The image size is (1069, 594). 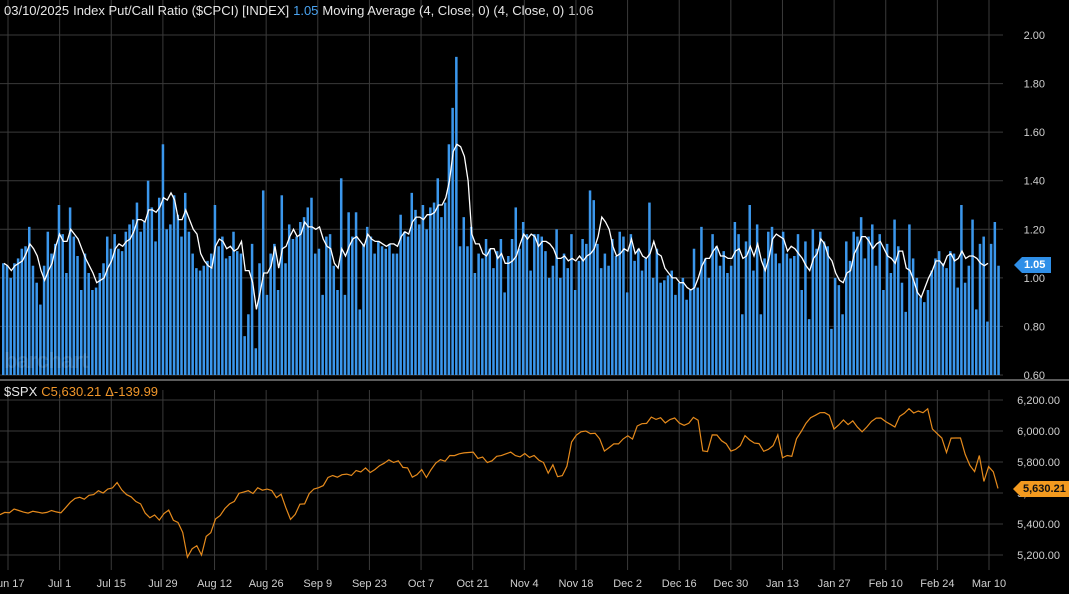 What do you see at coordinates (834, 584) in the screenshot?
I see `x-tick-label: Jan 27` at bounding box center [834, 584].